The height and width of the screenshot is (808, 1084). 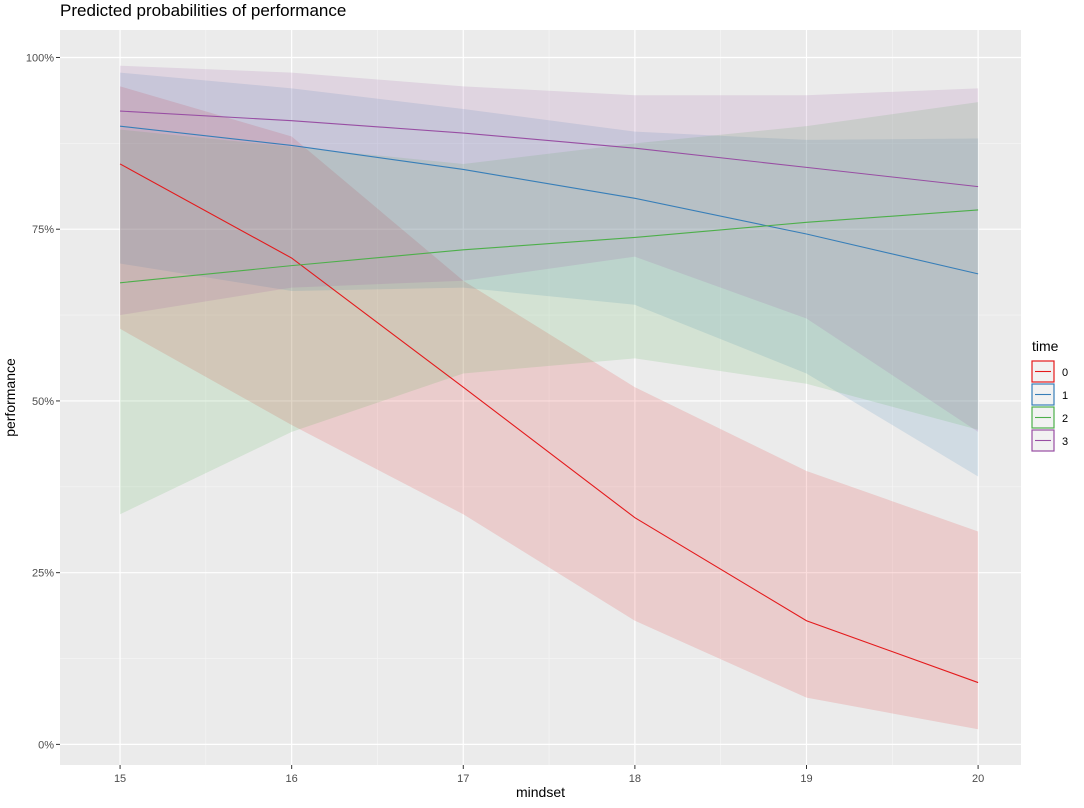 I want to click on x-tick-label: 19, so click(x=806, y=779).